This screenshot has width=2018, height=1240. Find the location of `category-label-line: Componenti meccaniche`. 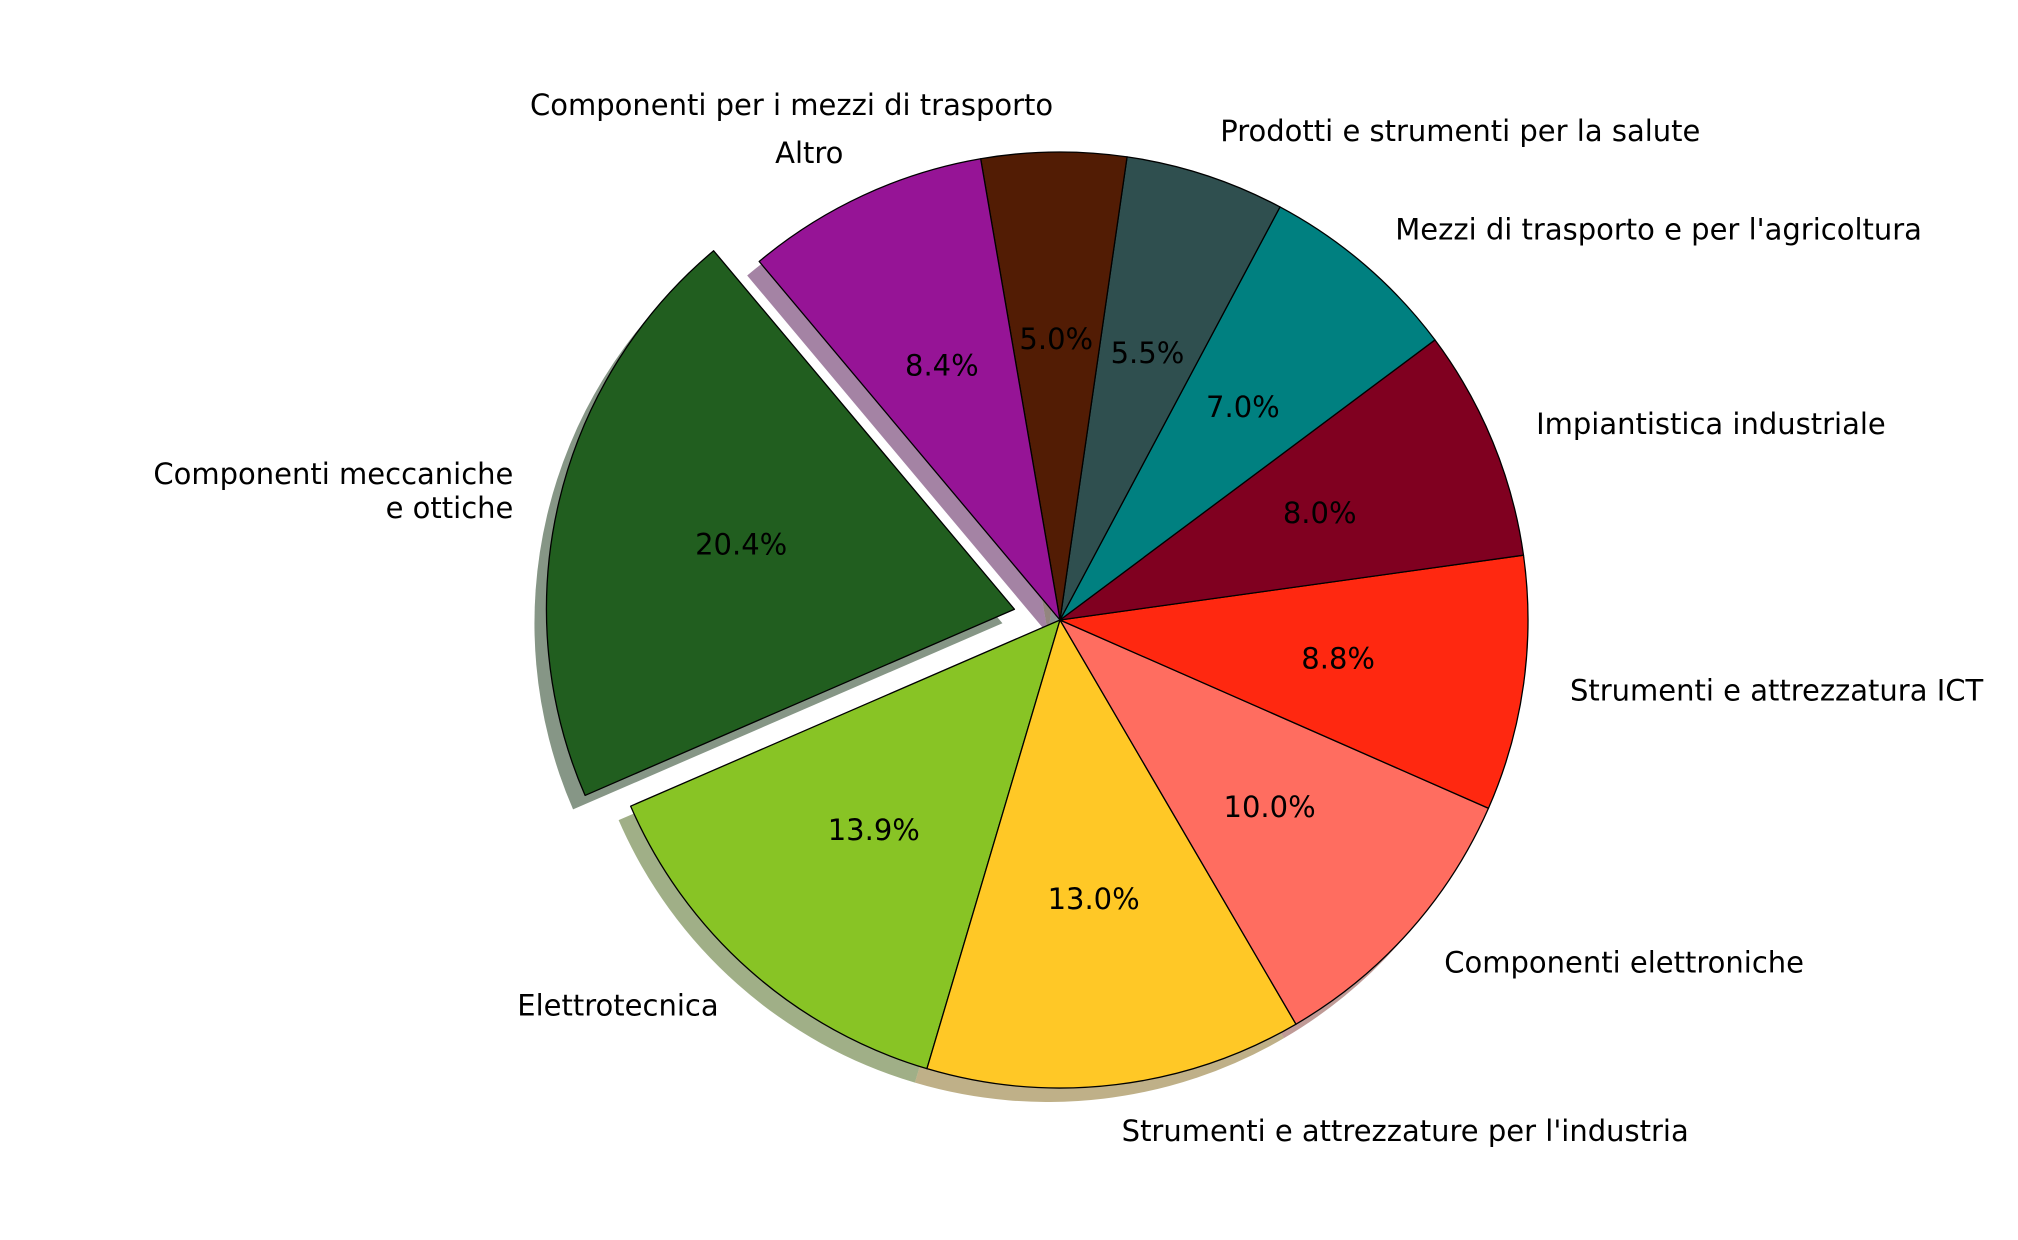

category-label-line: Componenti meccaniche is located at coordinates (333, 474).